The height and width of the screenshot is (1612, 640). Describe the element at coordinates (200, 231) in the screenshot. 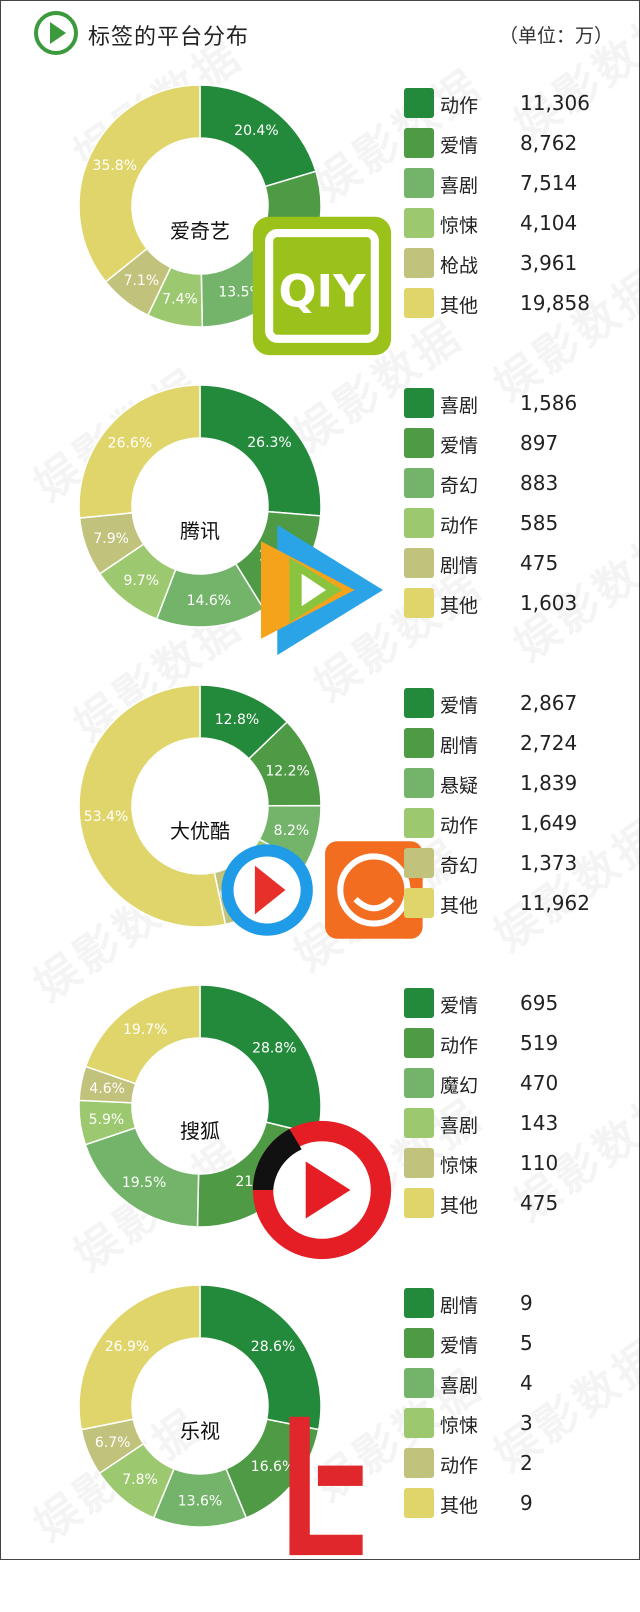

I see `platform-name: 爱奇艺` at that location.